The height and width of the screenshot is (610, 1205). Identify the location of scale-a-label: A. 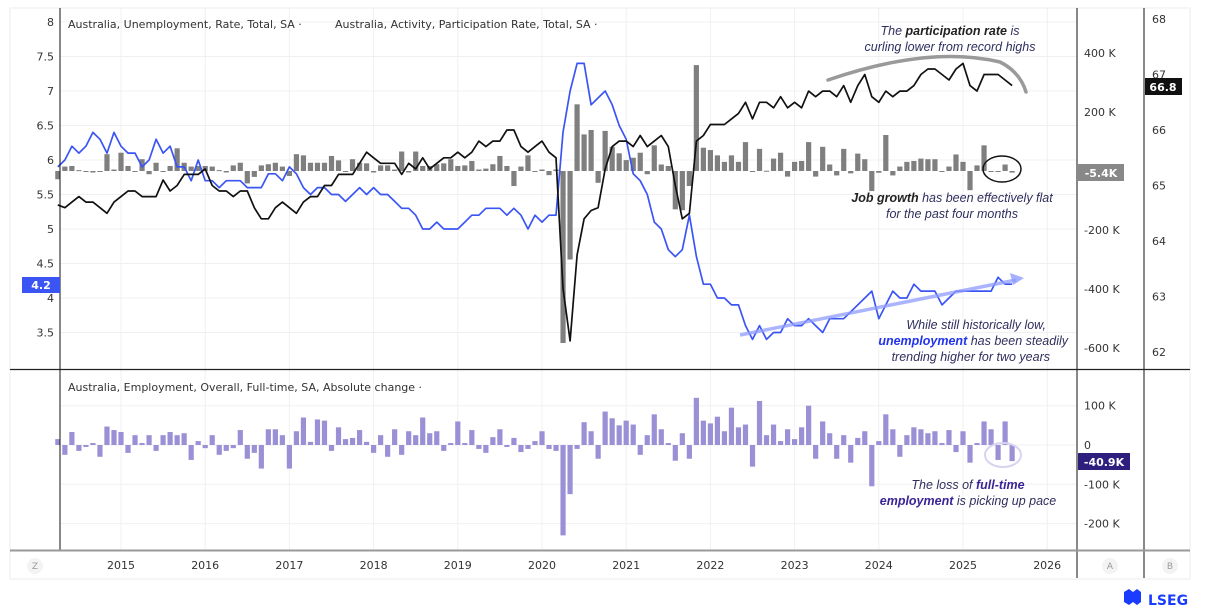
(1110, 567).